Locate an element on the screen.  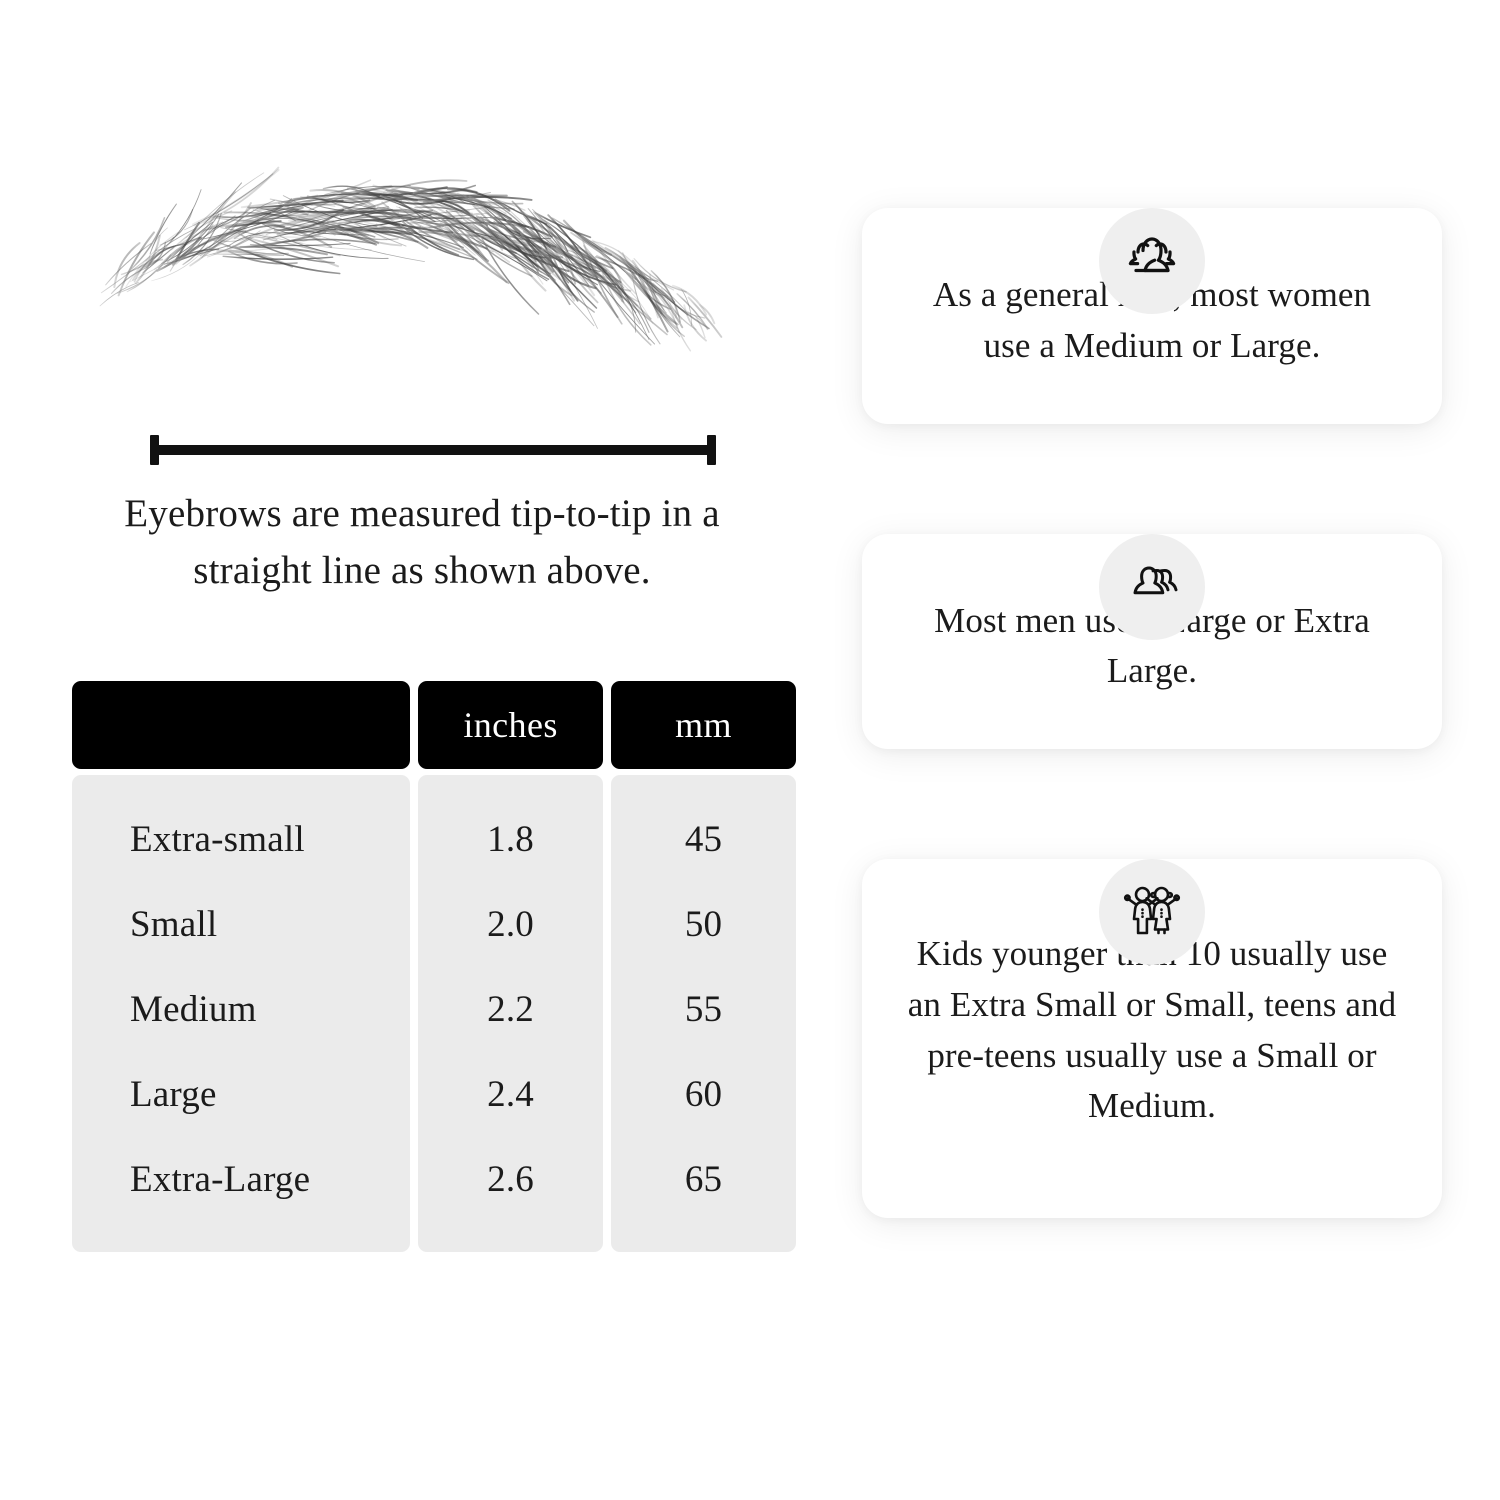
children-icon is located at coordinates (1152, 912).